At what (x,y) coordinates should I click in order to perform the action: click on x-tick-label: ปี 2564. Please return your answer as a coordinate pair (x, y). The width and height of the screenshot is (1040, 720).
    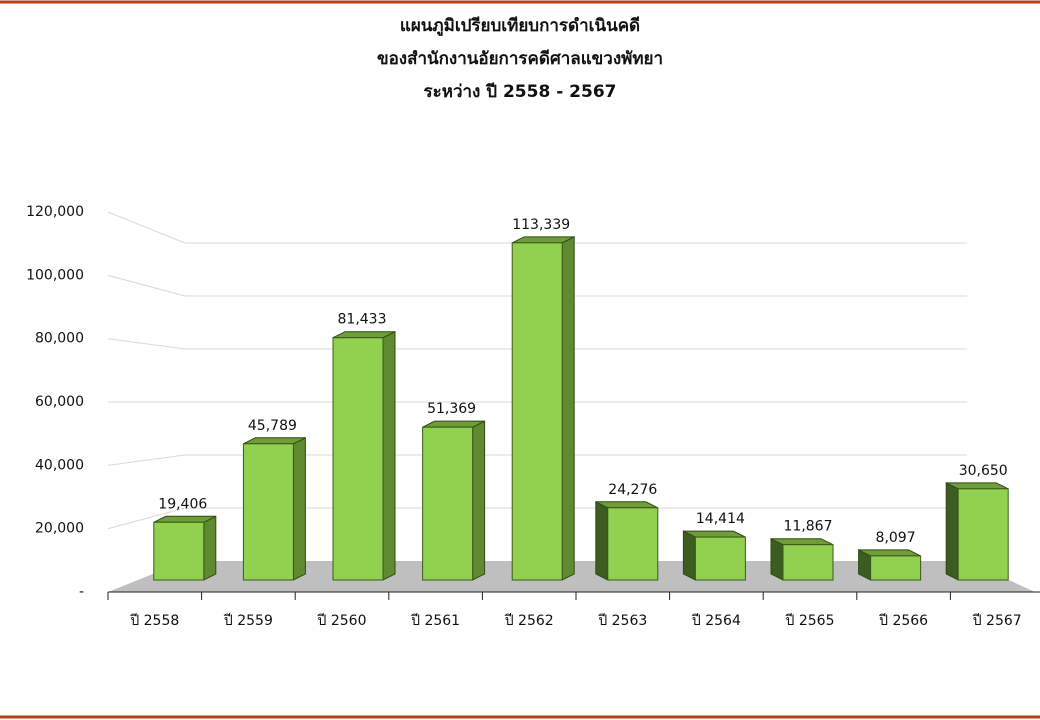
    Looking at the image, I should click on (716, 621).